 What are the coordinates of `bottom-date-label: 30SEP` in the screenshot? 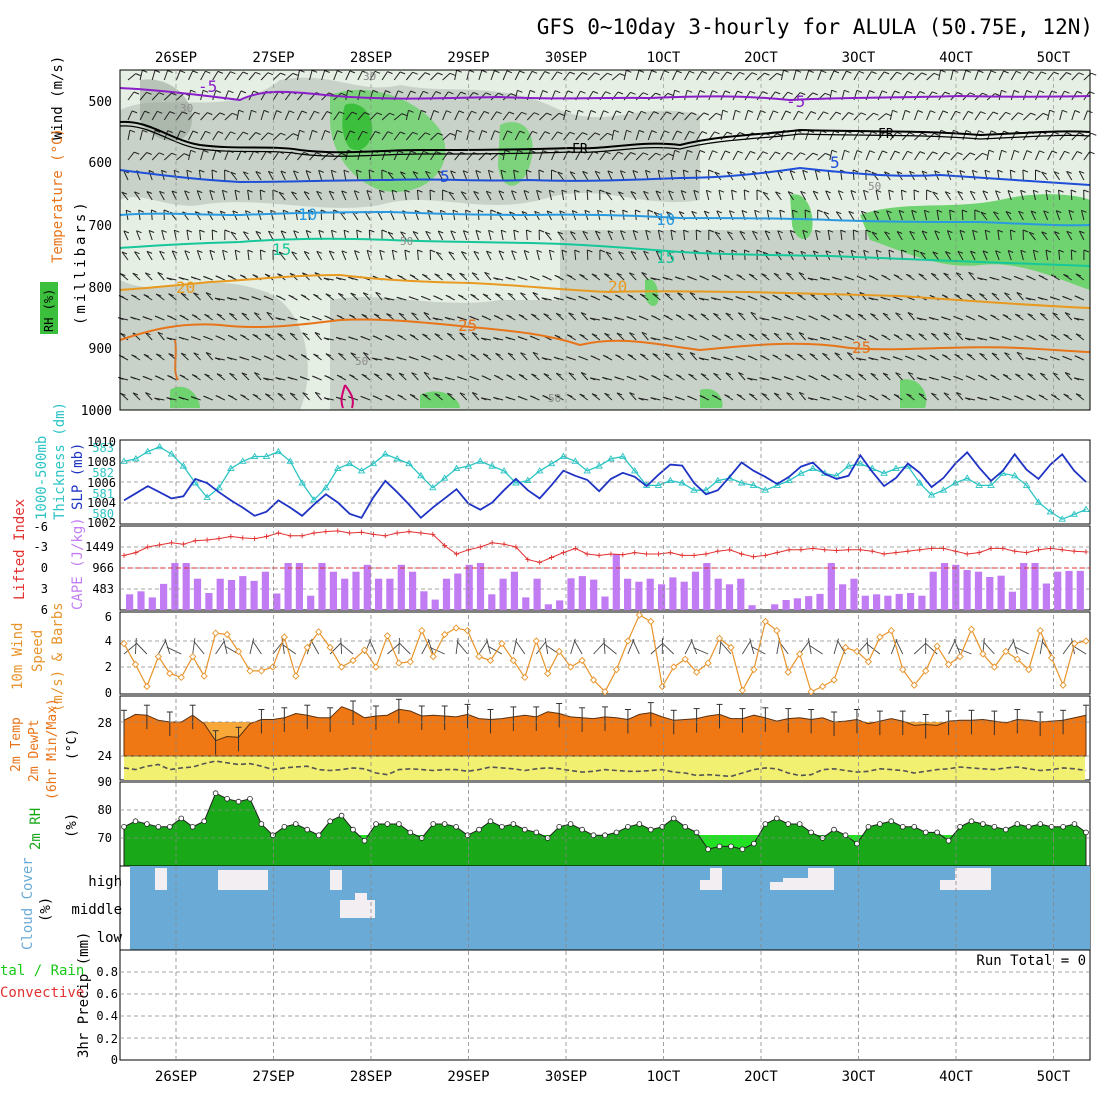 It's located at (566, 1077).